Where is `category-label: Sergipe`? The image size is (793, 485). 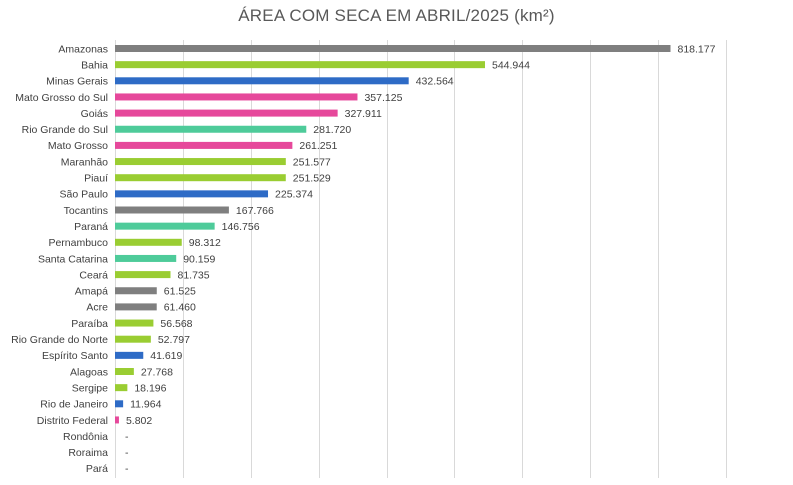
category-label: Sergipe is located at coordinates (90, 388).